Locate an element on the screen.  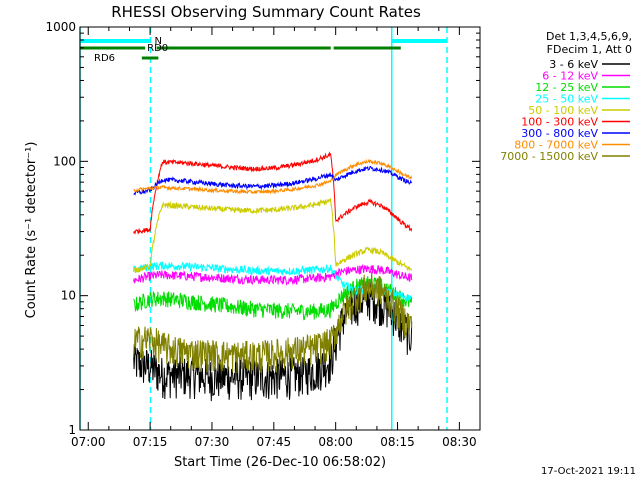
rd0-label: RD0 is located at coordinates (157, 48).